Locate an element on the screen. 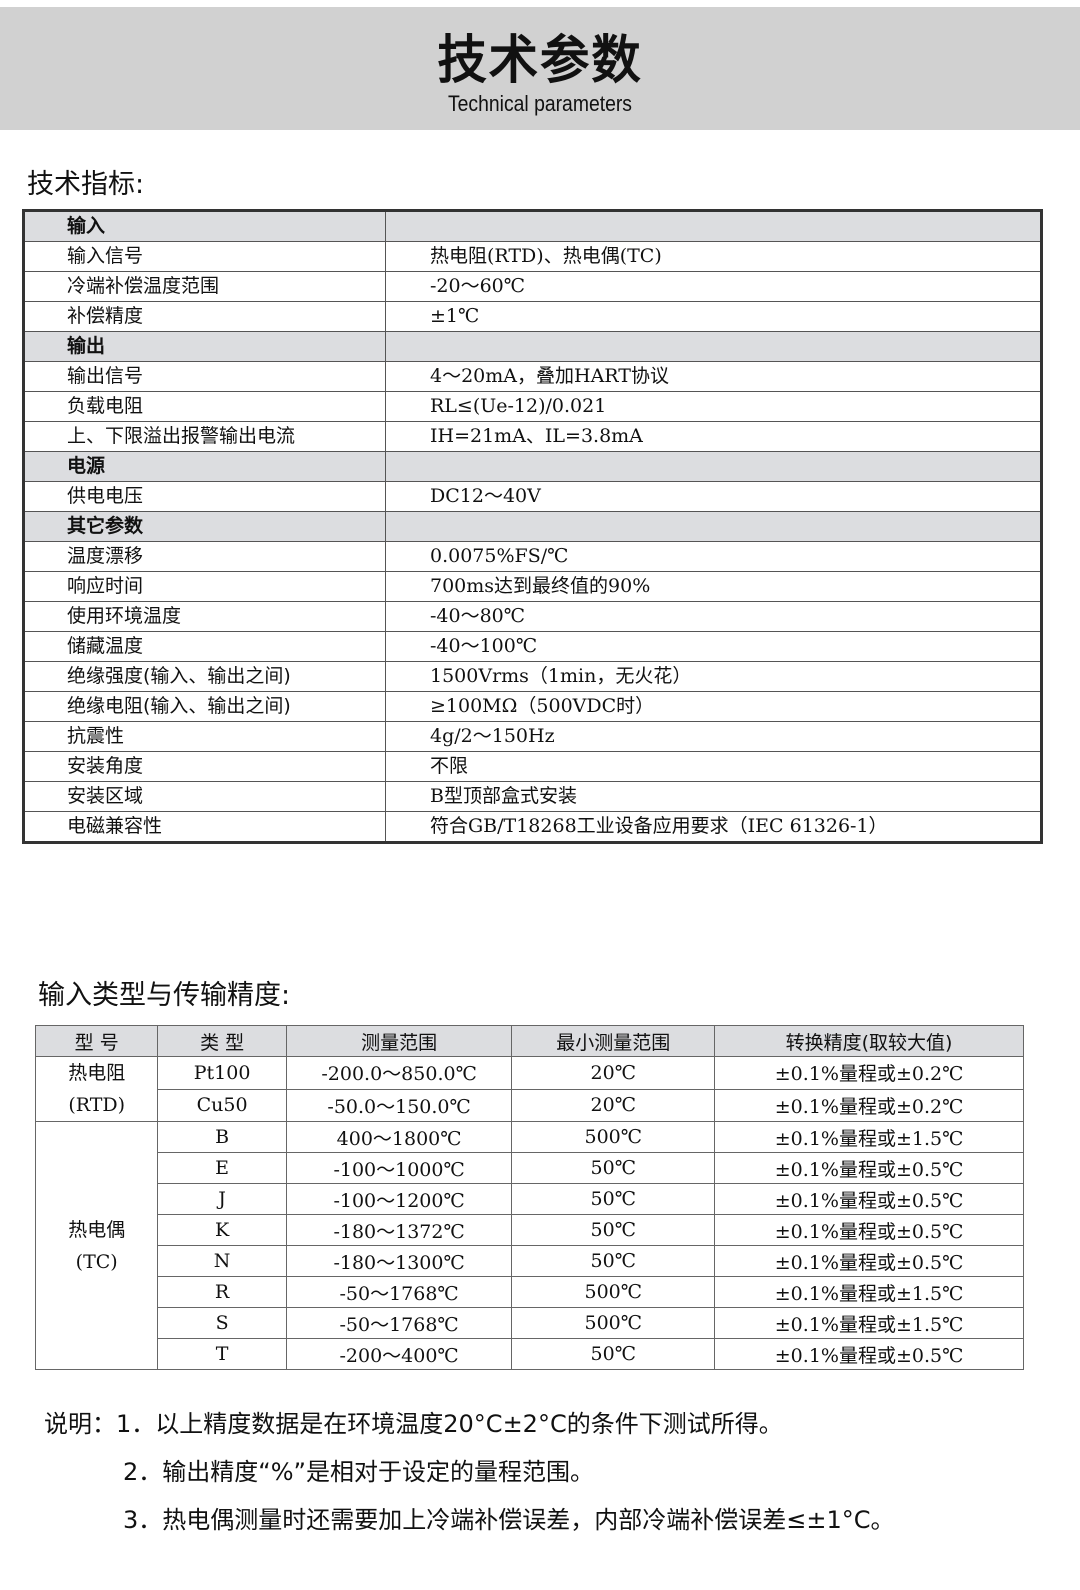 The height and width of the screenshot is (1590, 1080). table-row: E -100～1000℃ 50℃ ±0.1%量程或±0.5℃ is located at coordinates (530, 1168).